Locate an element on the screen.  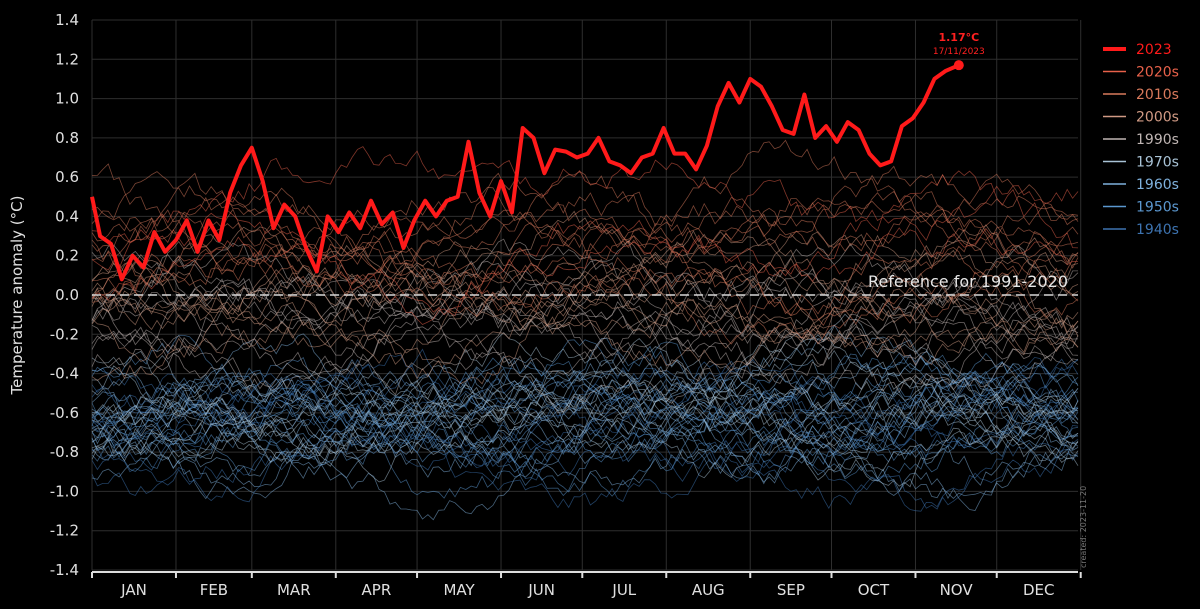
x-tick-label: AUG is located at coordinates (708, 590).